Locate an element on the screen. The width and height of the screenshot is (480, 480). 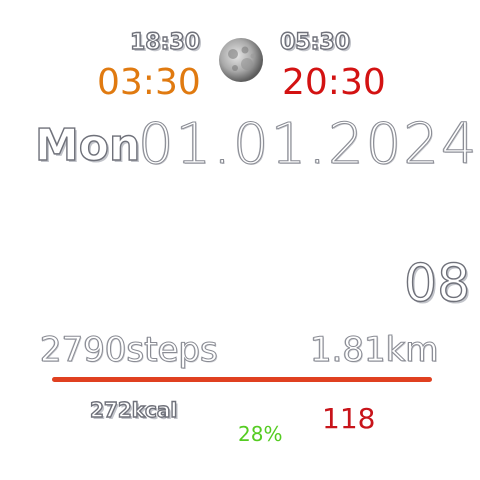
seconds-display: 08 is located at coordinates (437, 283).